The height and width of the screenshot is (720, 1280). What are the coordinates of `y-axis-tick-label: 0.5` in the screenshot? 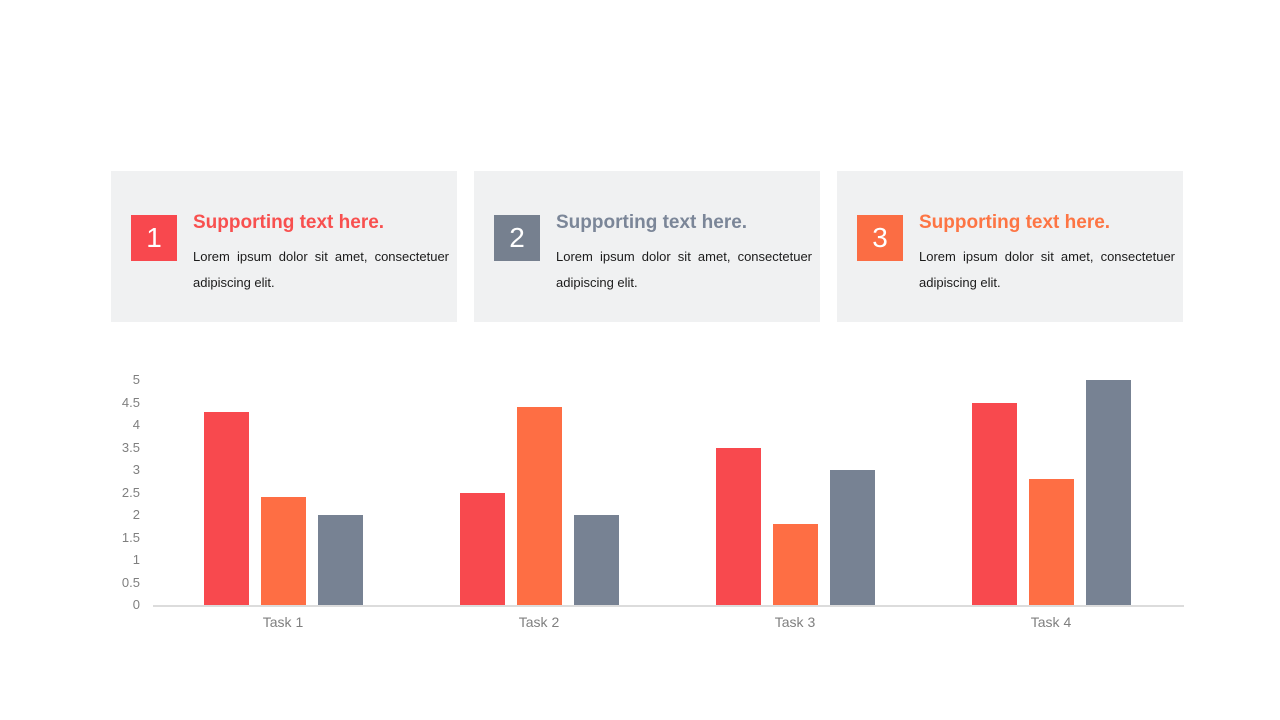 It's located at (130, 582).